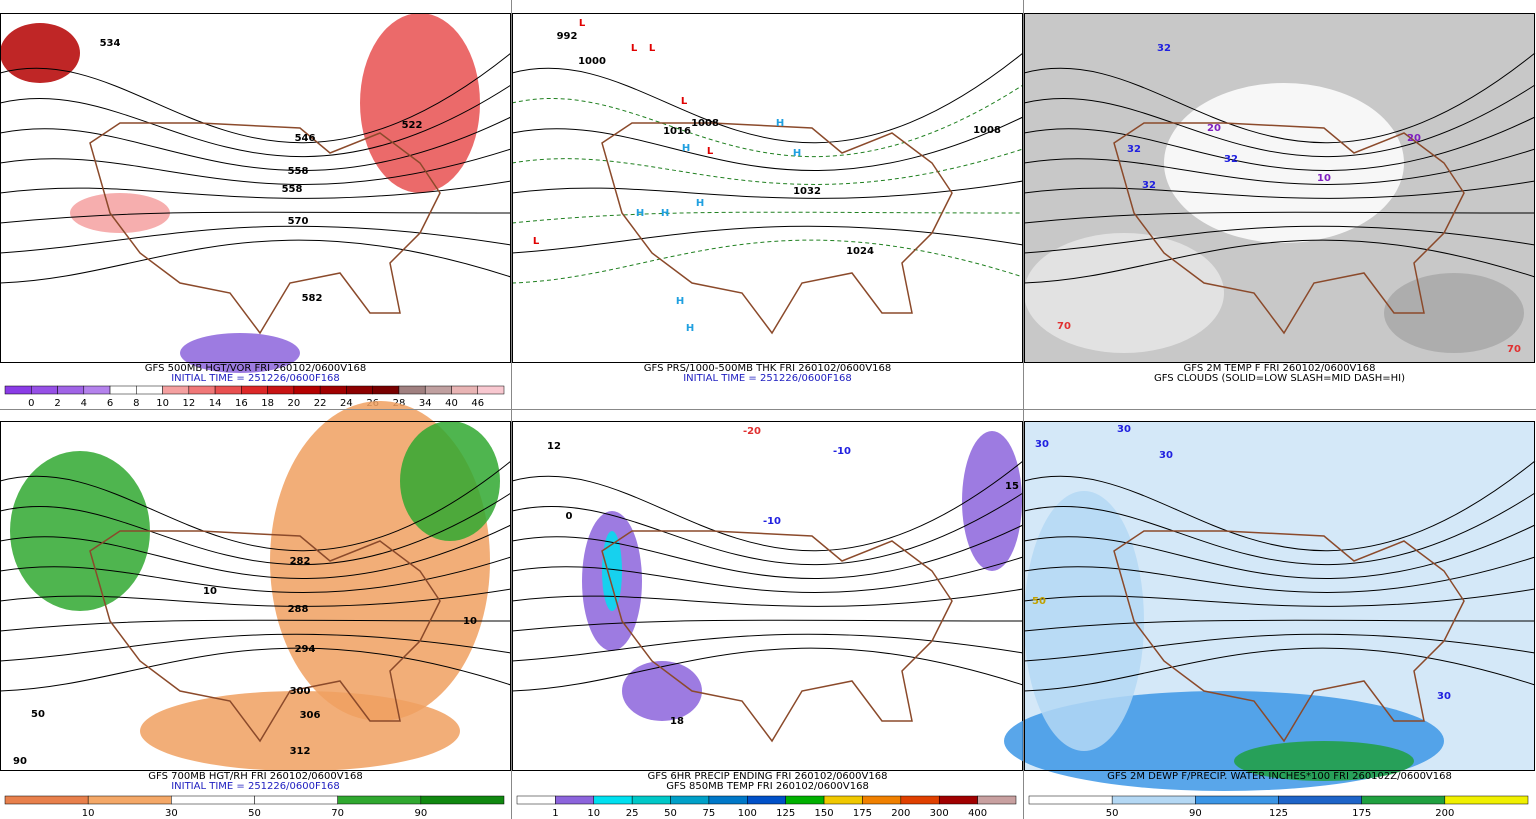 Image resolution: width=1536 pixels, height=819 pixels. I want to click on colorbar-label: 175, so click(1361, 813).